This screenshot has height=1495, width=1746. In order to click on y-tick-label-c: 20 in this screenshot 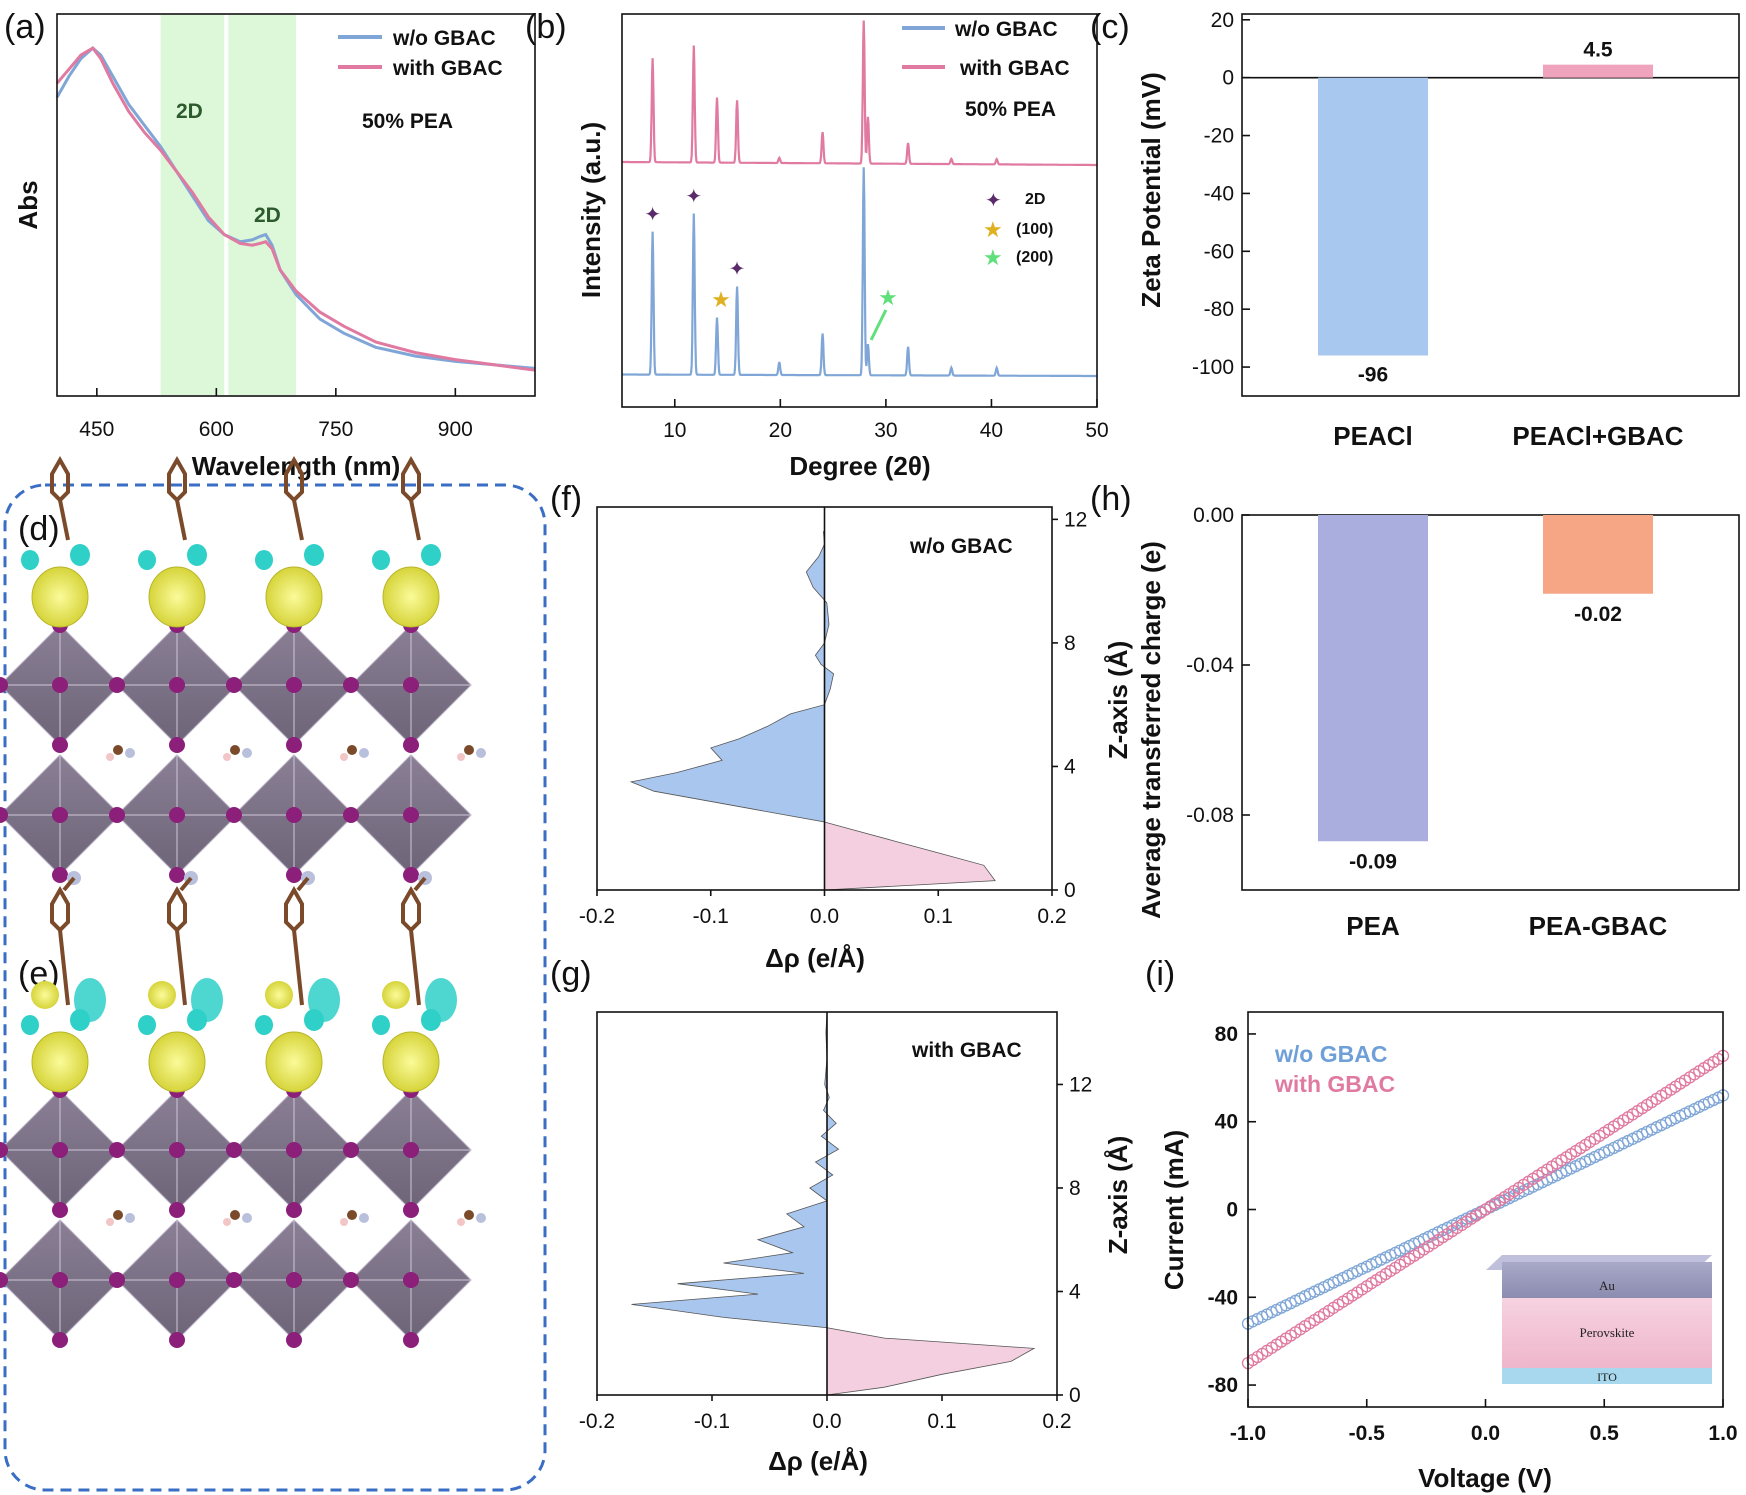, I will do `click(1222, 20)`.